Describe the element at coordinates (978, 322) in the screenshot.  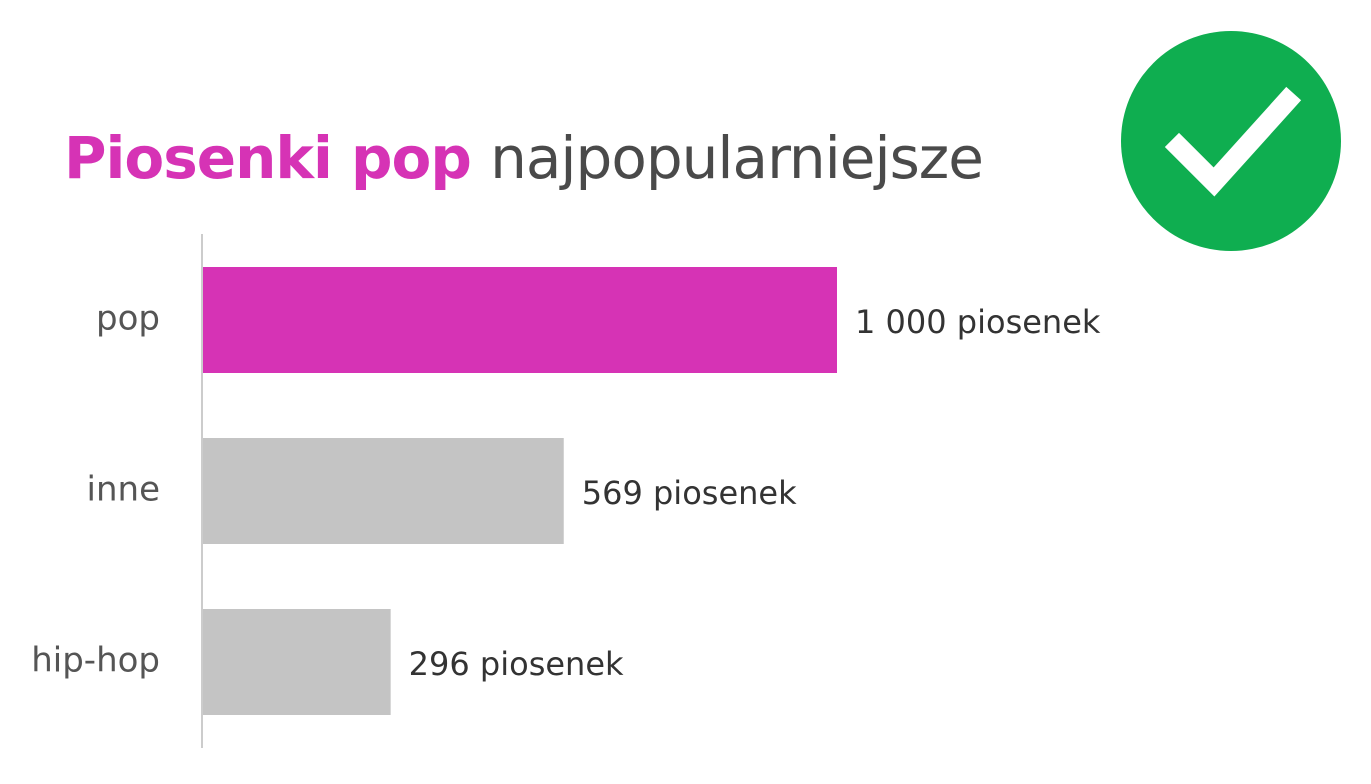
I see `value-label-pop: 1 000 piosenek` at that location.